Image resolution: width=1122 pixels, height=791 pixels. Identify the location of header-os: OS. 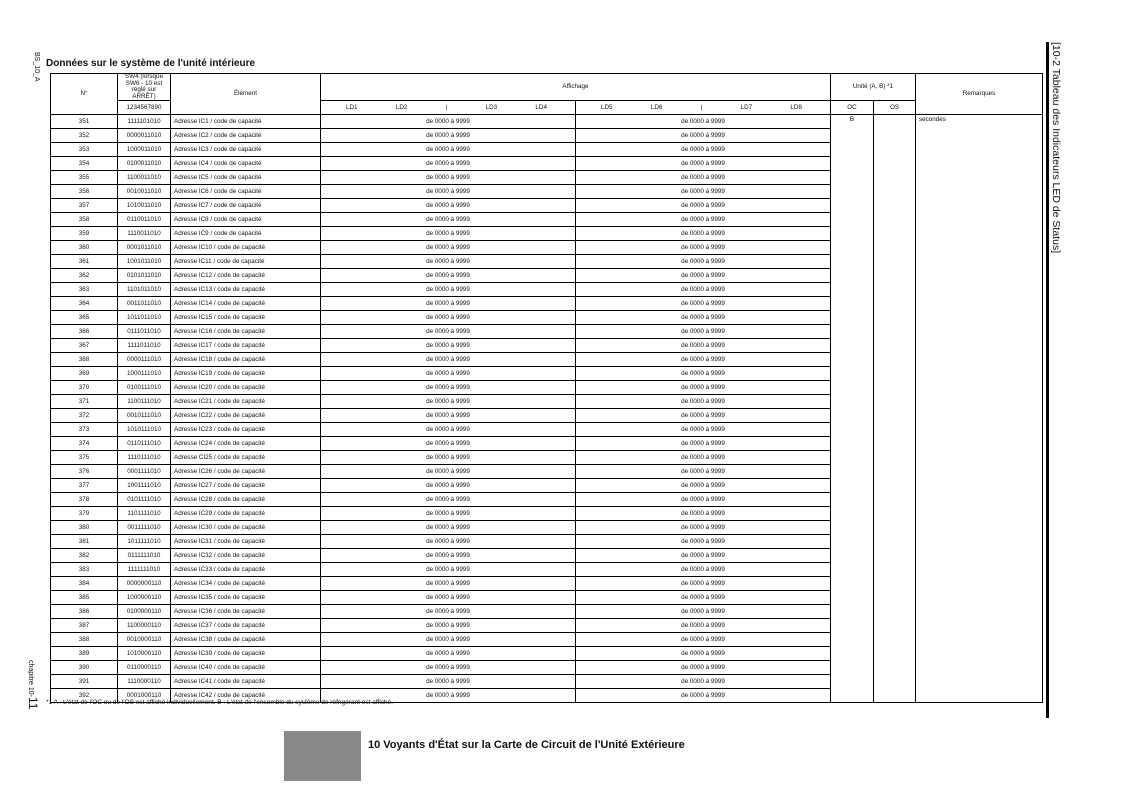
(894, 108).